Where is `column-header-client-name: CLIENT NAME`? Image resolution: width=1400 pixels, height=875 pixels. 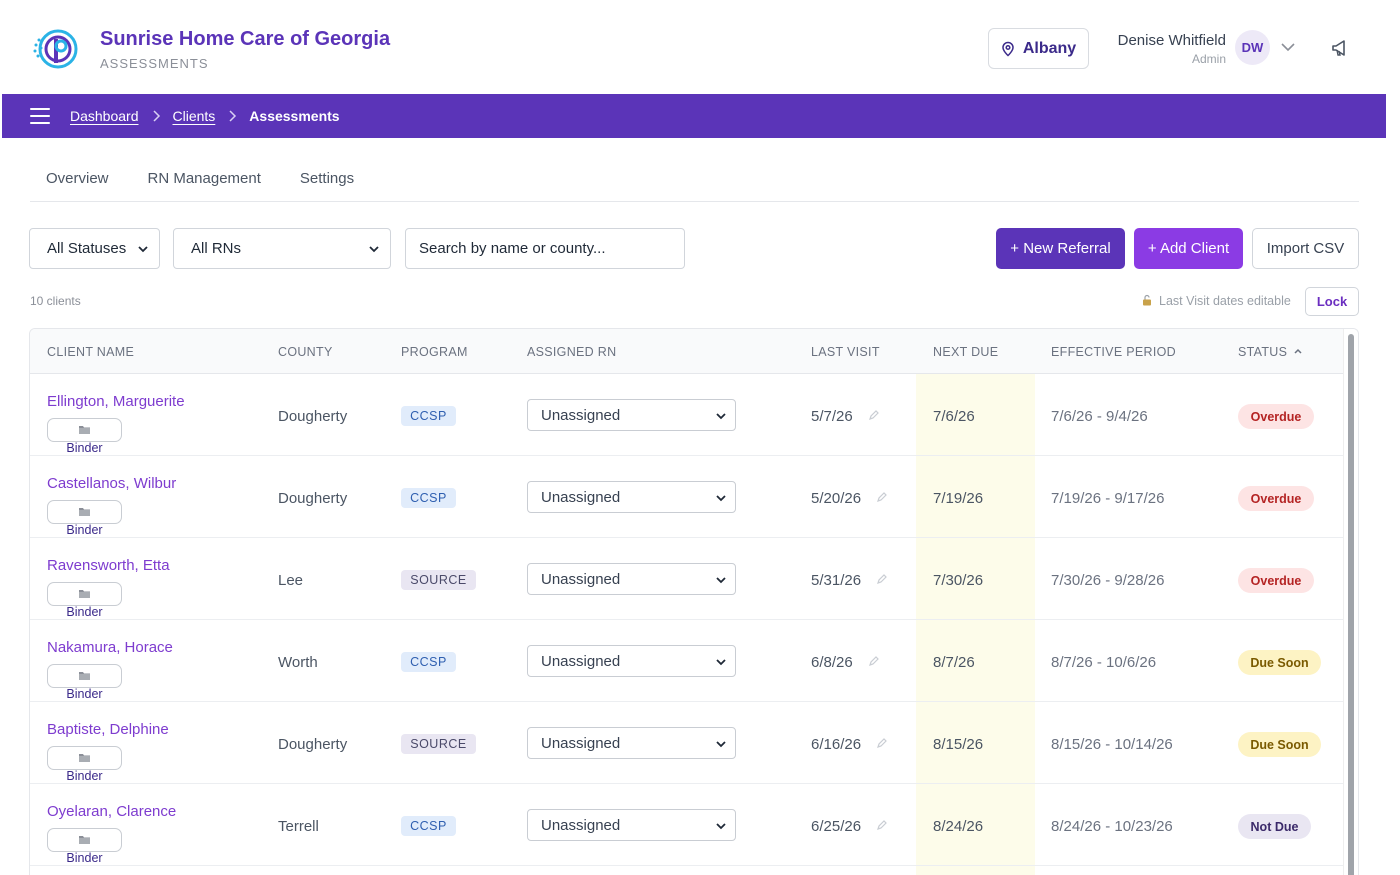
column-header-client-name: CLIENT NAME is located at coordinates (91, 352).